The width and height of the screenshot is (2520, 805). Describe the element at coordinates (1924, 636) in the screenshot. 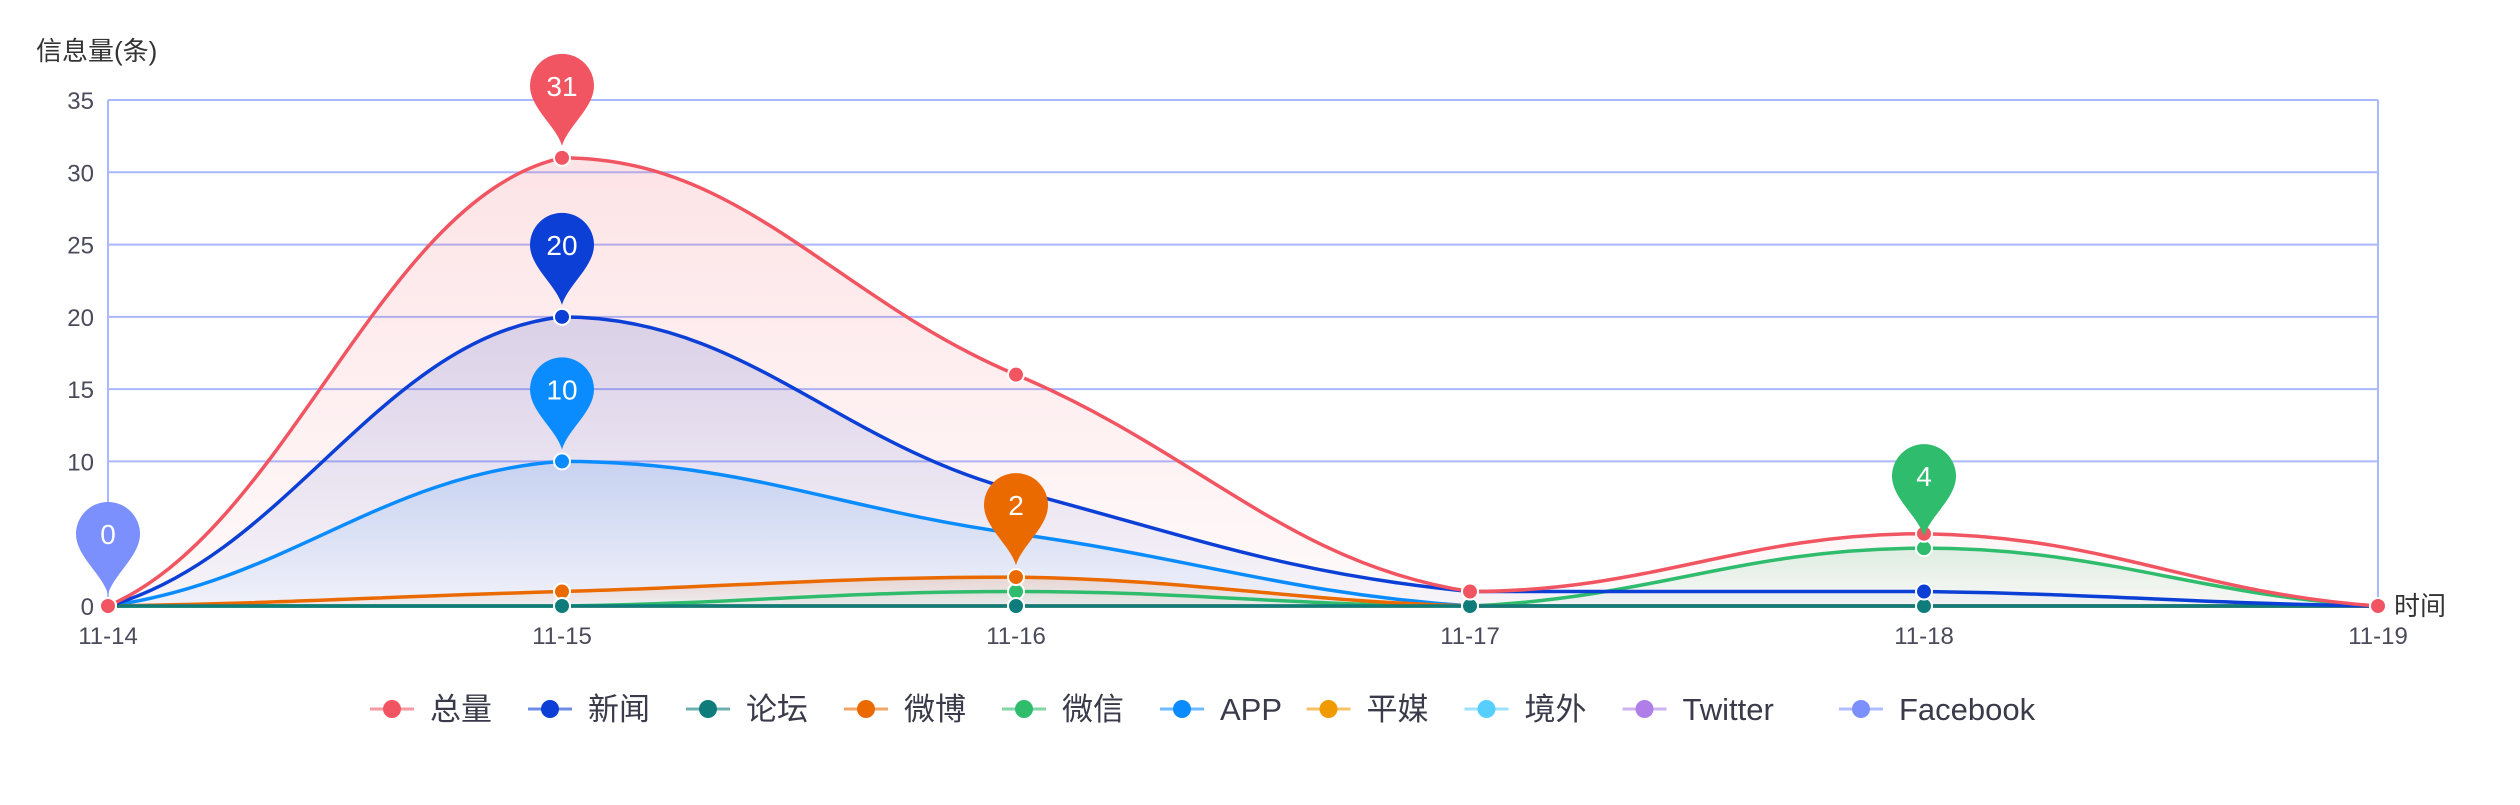

I see `x-tick-label: 11-18` at that location.